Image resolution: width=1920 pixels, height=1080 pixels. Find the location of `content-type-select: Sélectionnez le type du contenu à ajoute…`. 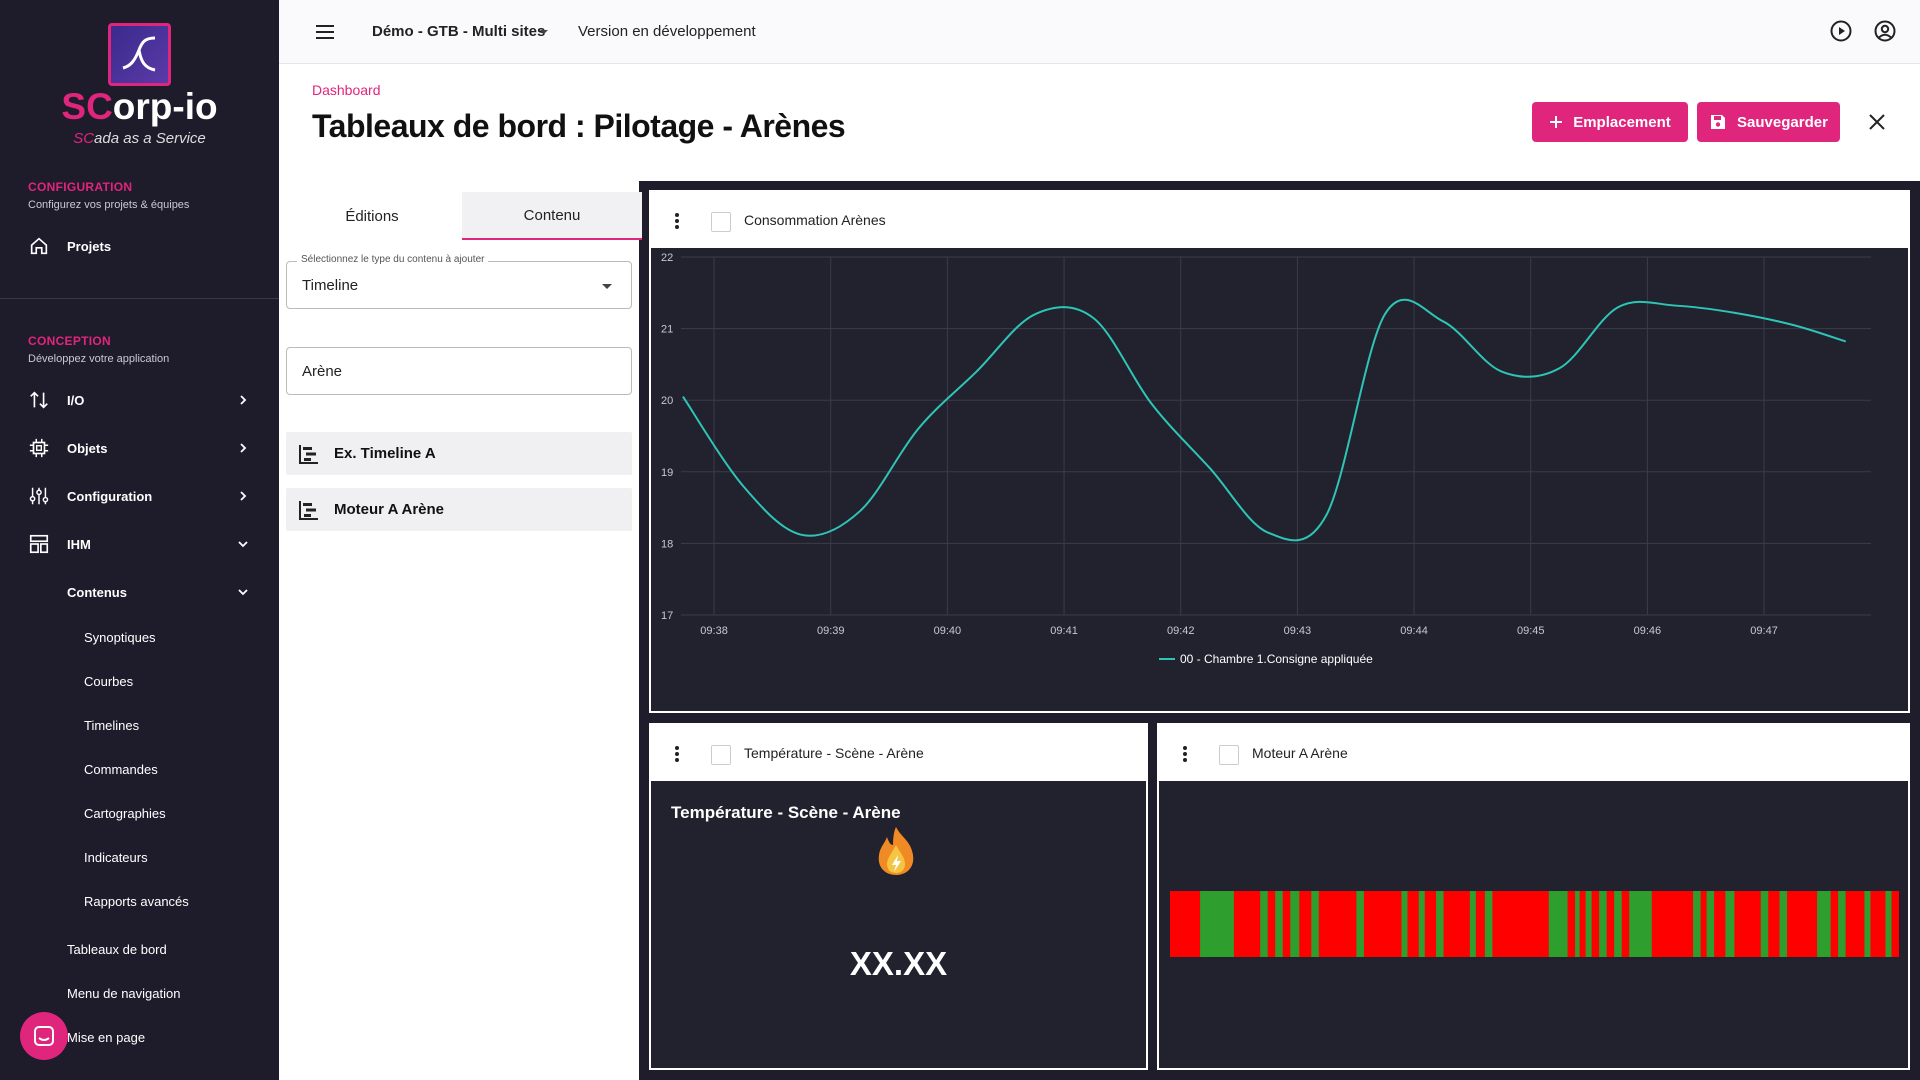

content-type-select: Sélectionnez le type du contenu à ajoute… is located at coordinates (459, 281).